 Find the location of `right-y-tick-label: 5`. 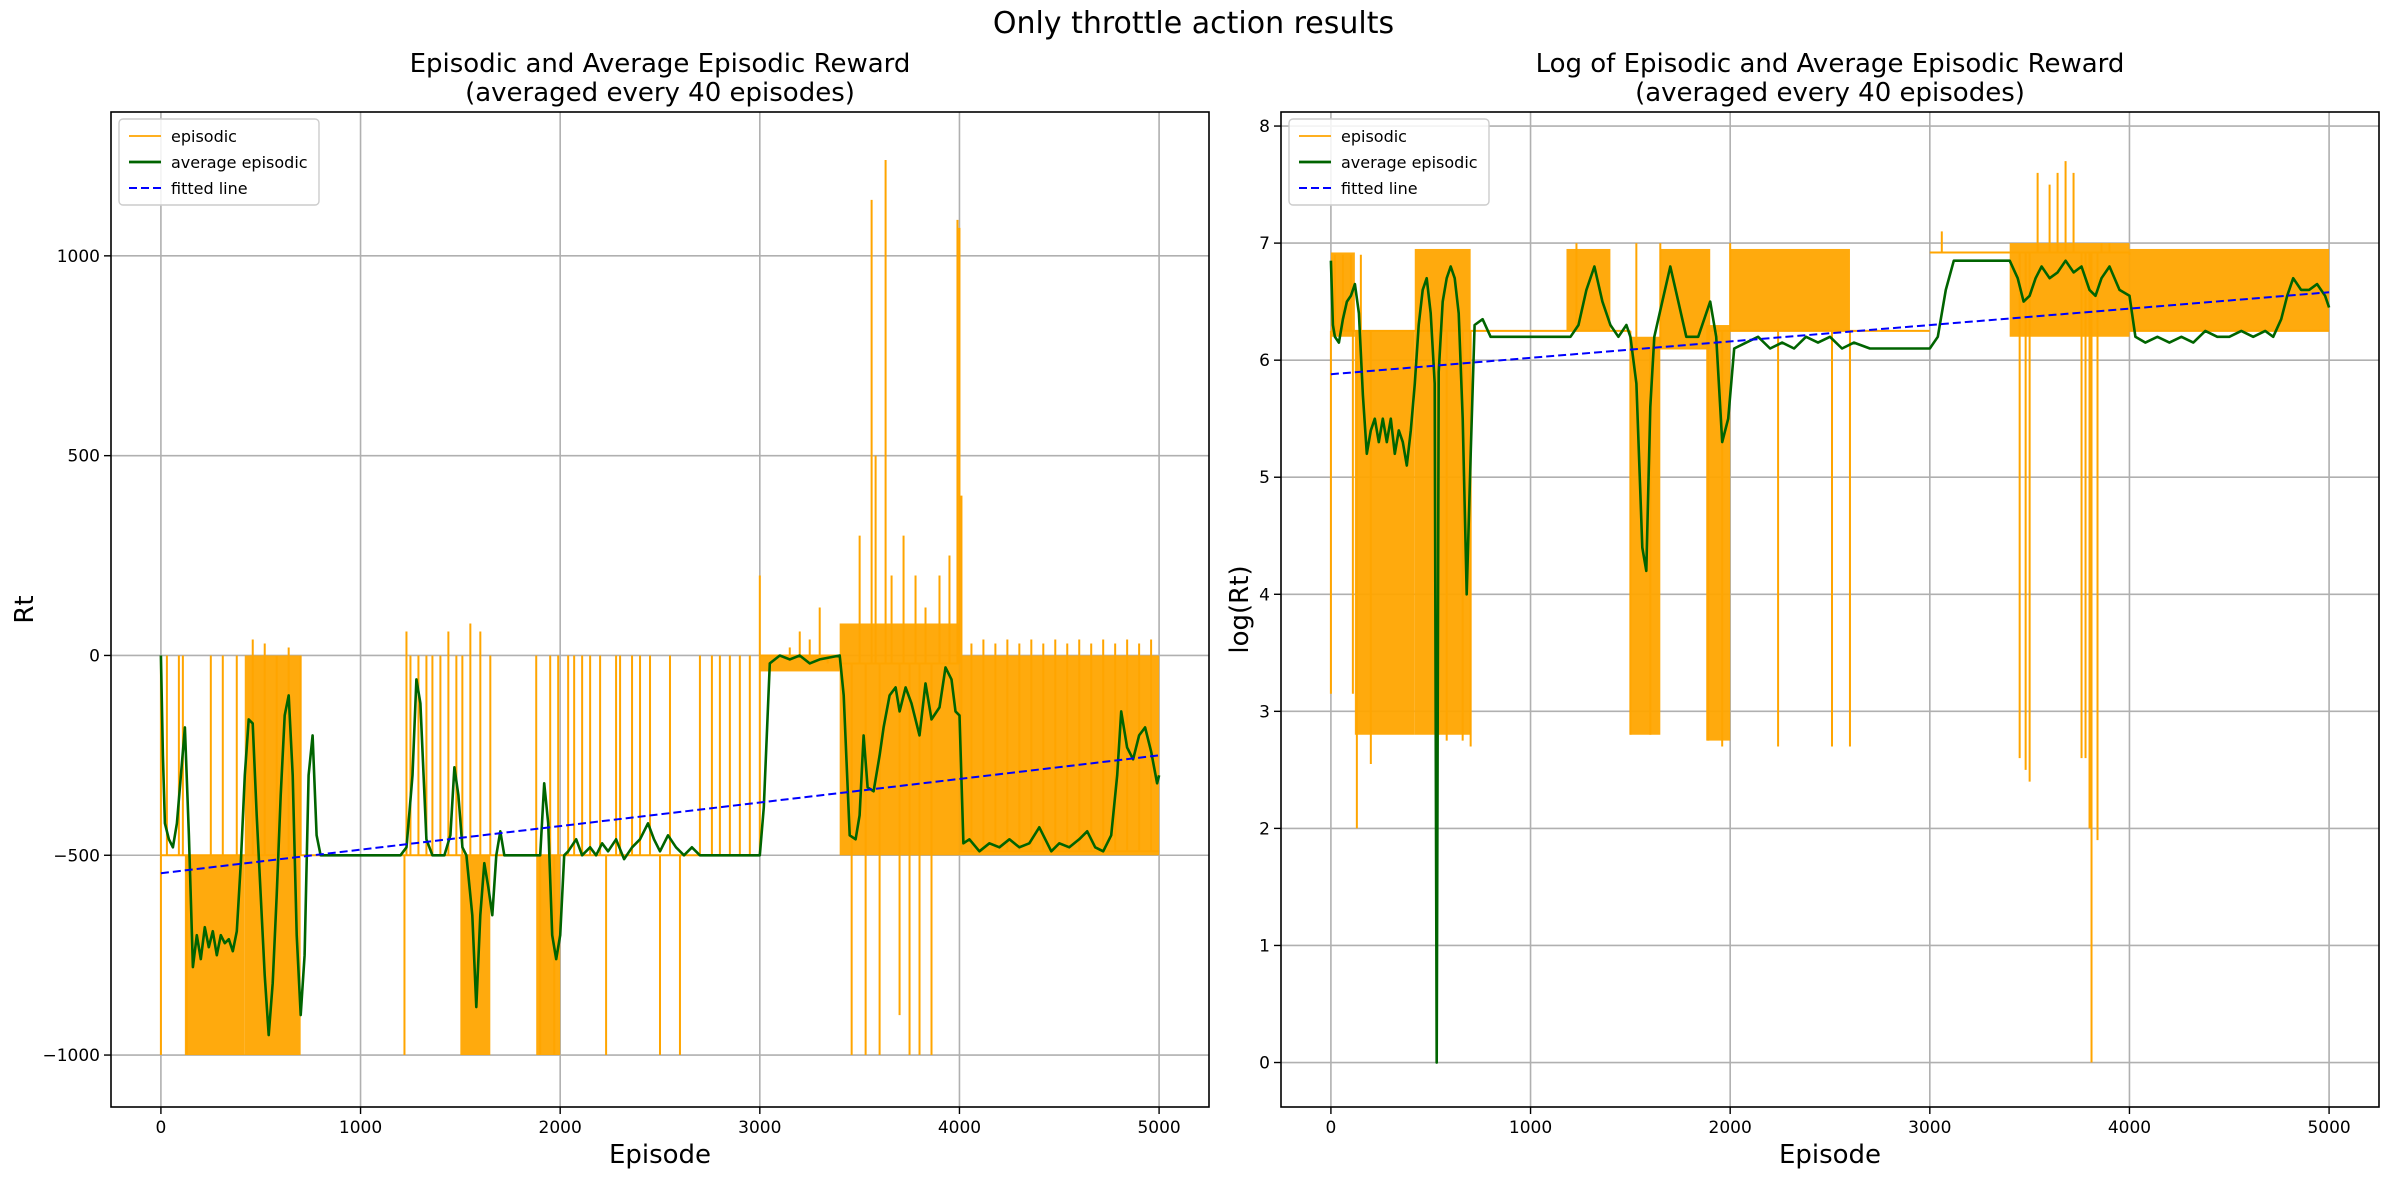

right-y-tick-label: 5 is located at coordinates (1264, 478).